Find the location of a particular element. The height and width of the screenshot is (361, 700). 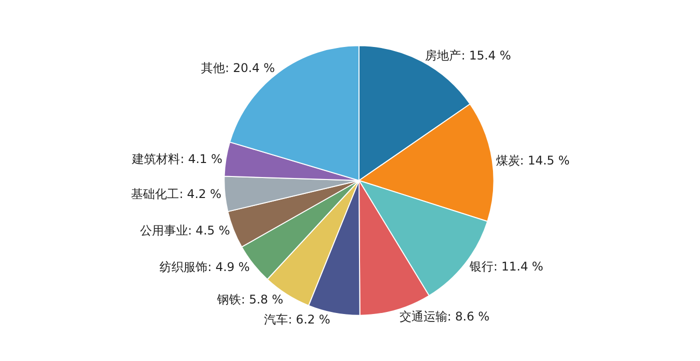

slice-label: 汽车: 6.2 % is located at coordinates (297, 319).